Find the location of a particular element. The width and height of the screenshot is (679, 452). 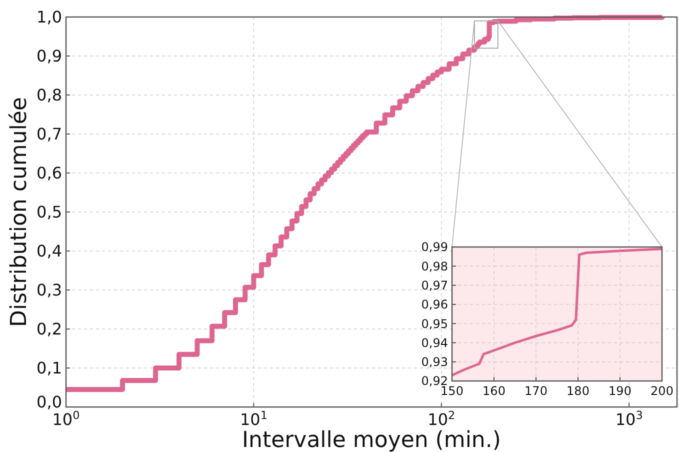

y-tick-label: 0,9 is located at coordinates (49, 56).